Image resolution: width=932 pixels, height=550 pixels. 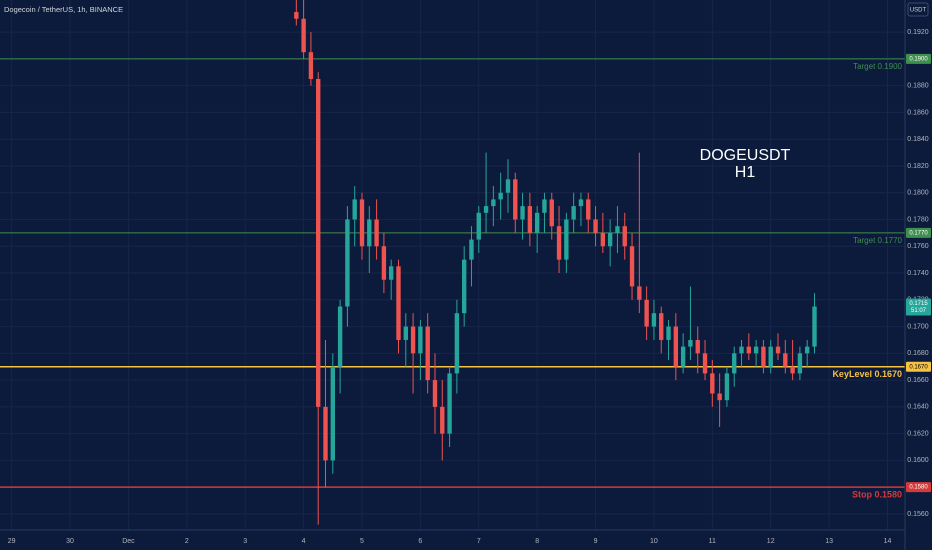 What do you see at coordinates (918, 353) in the screenshot?
I see `y-tick-label: 0.1680` at bounding box center [918, 353].